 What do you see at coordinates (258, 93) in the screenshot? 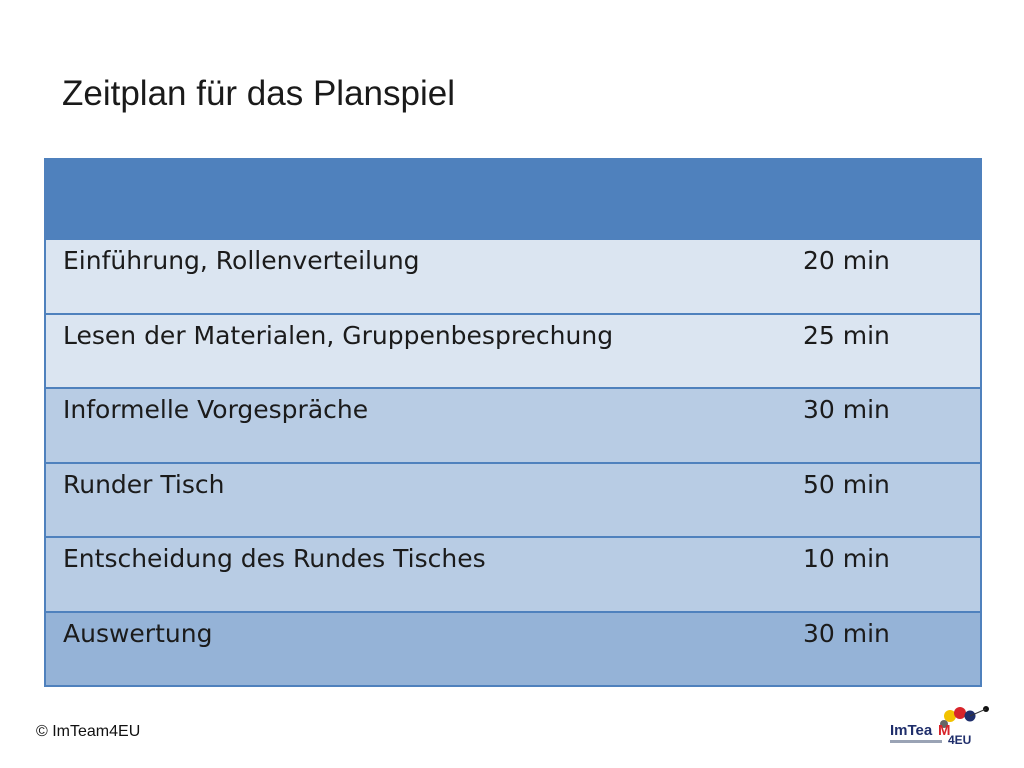
I see `slide-title: Zeitplan für das Planspiel` at bounding box center [258, 93].